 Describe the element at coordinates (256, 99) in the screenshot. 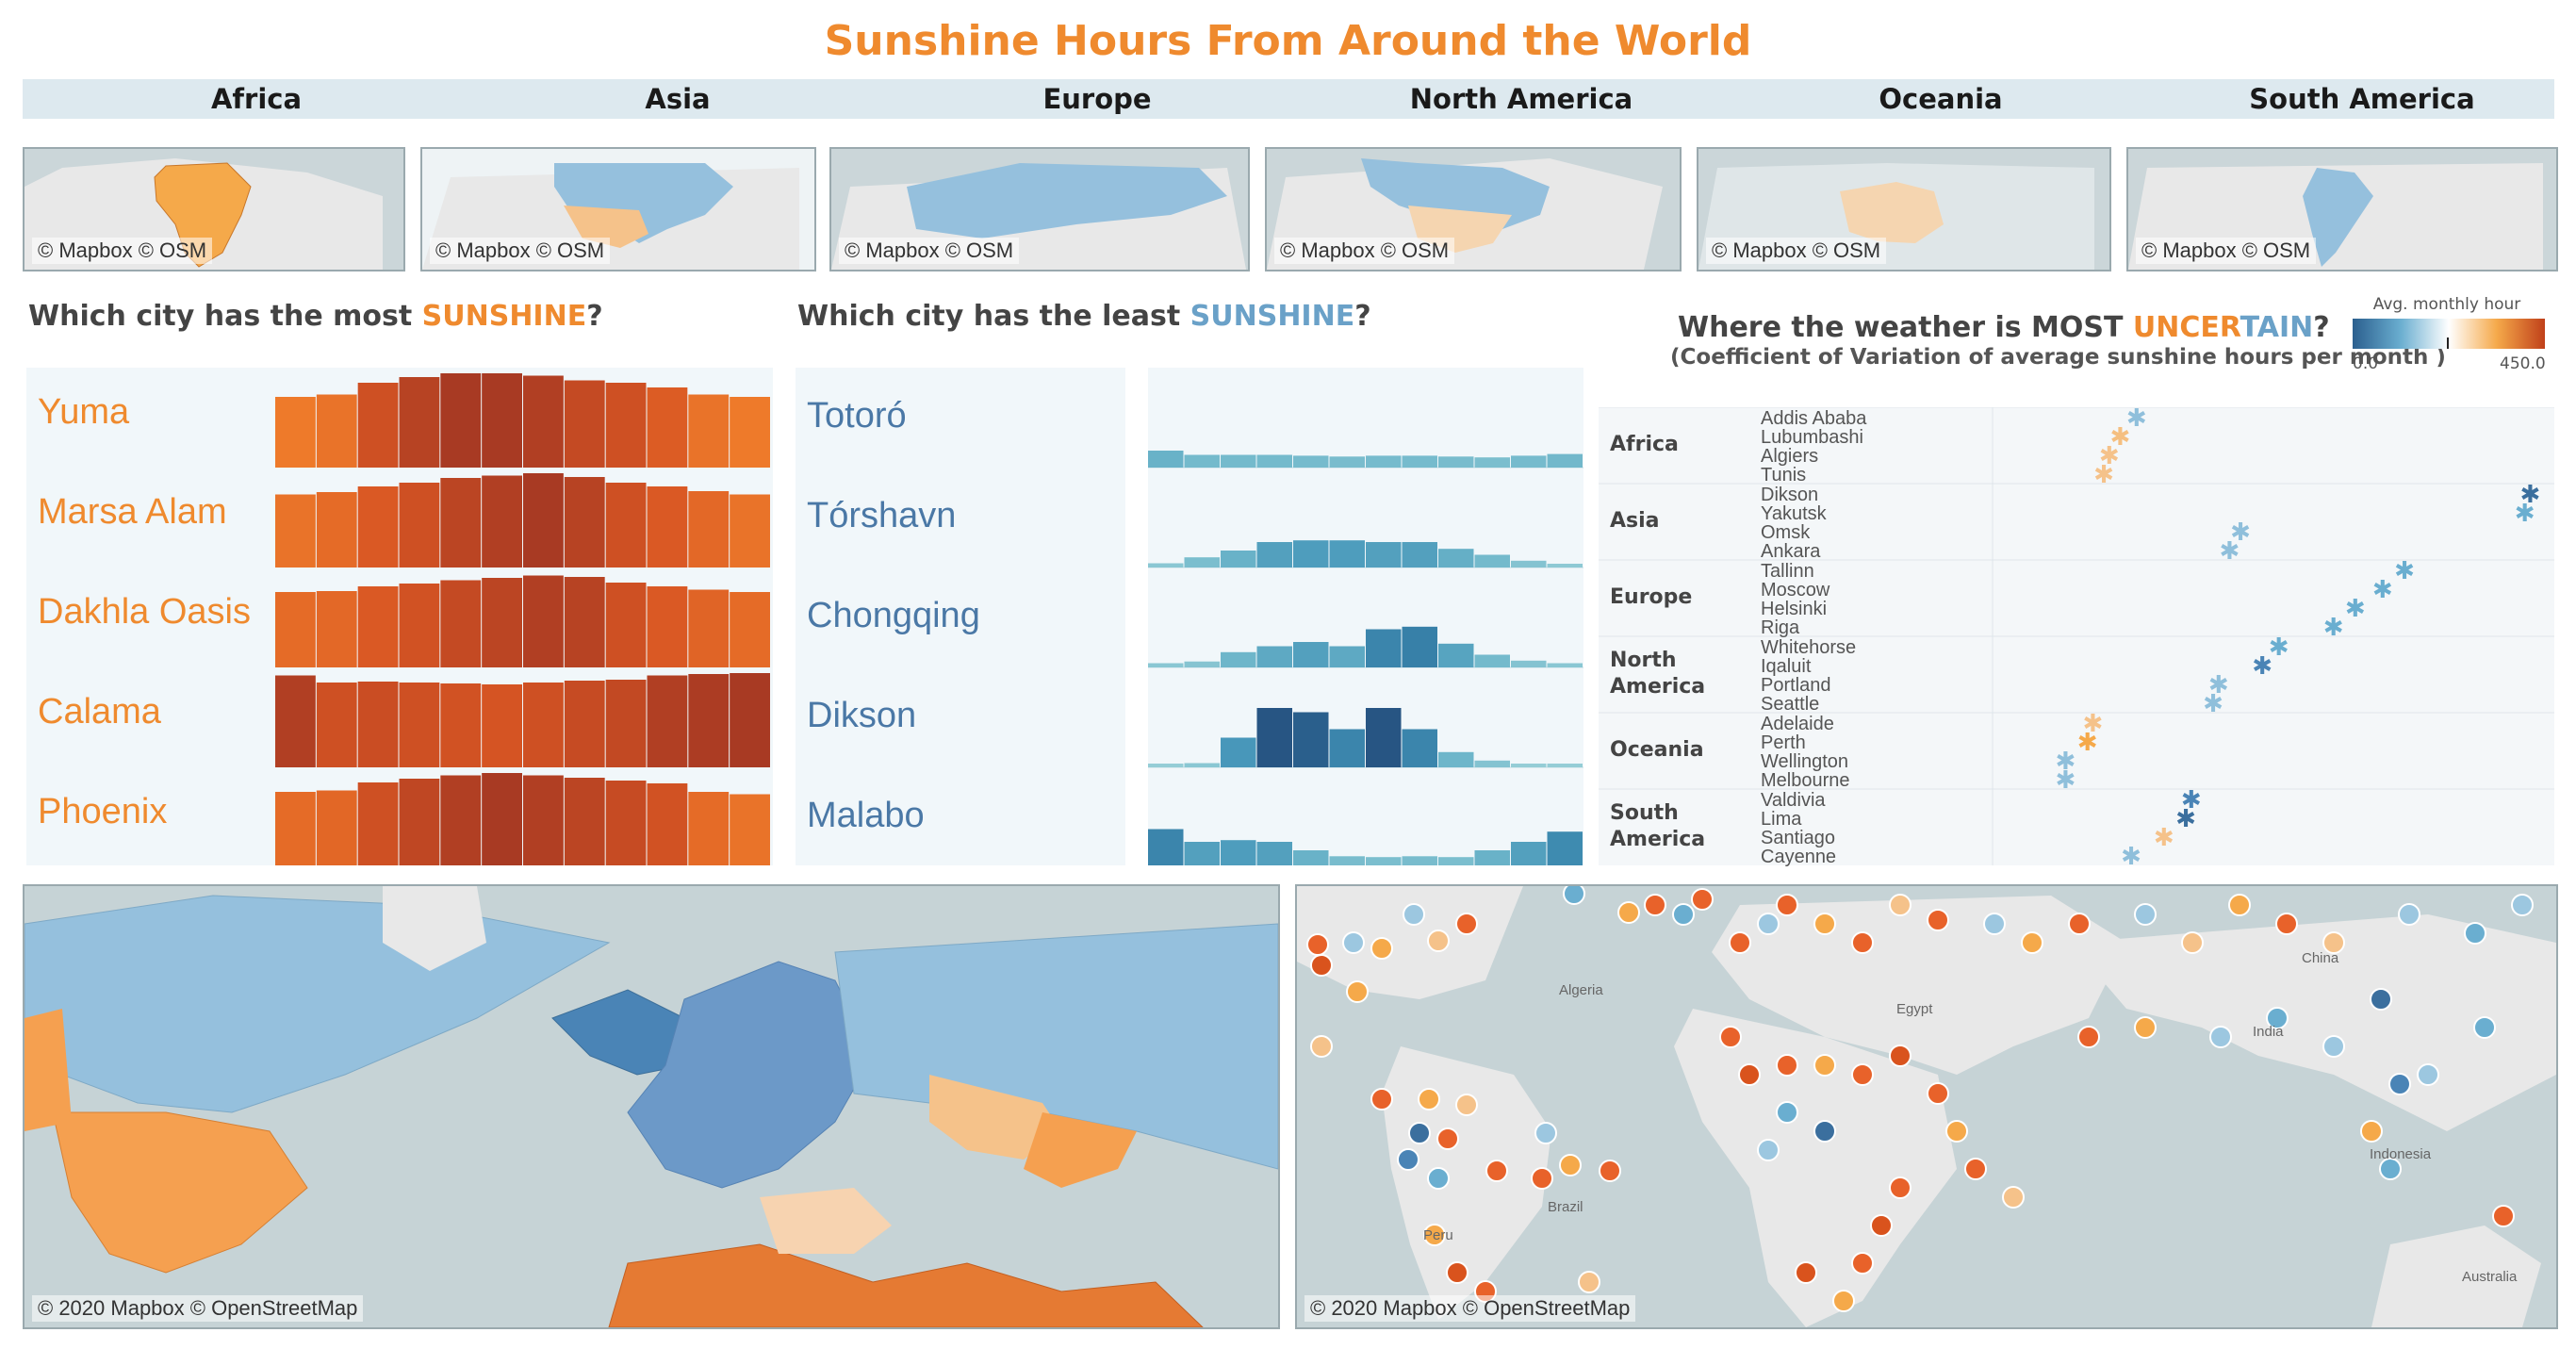

I see `tab-africa: Africa` at that location.